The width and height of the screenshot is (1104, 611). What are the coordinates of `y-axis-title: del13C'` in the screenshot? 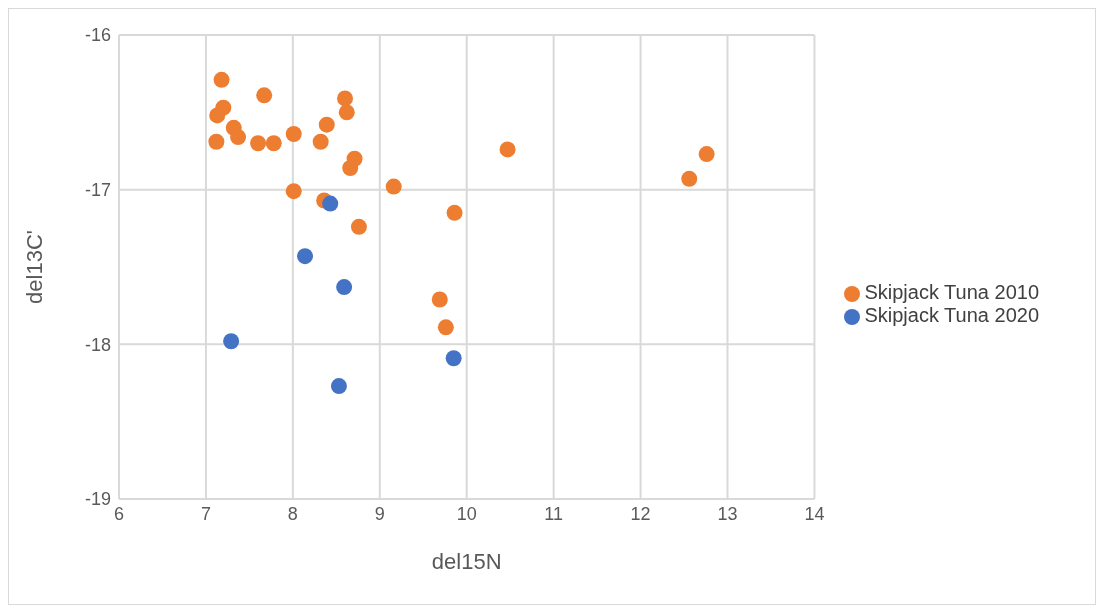 It's located at (34, 267).